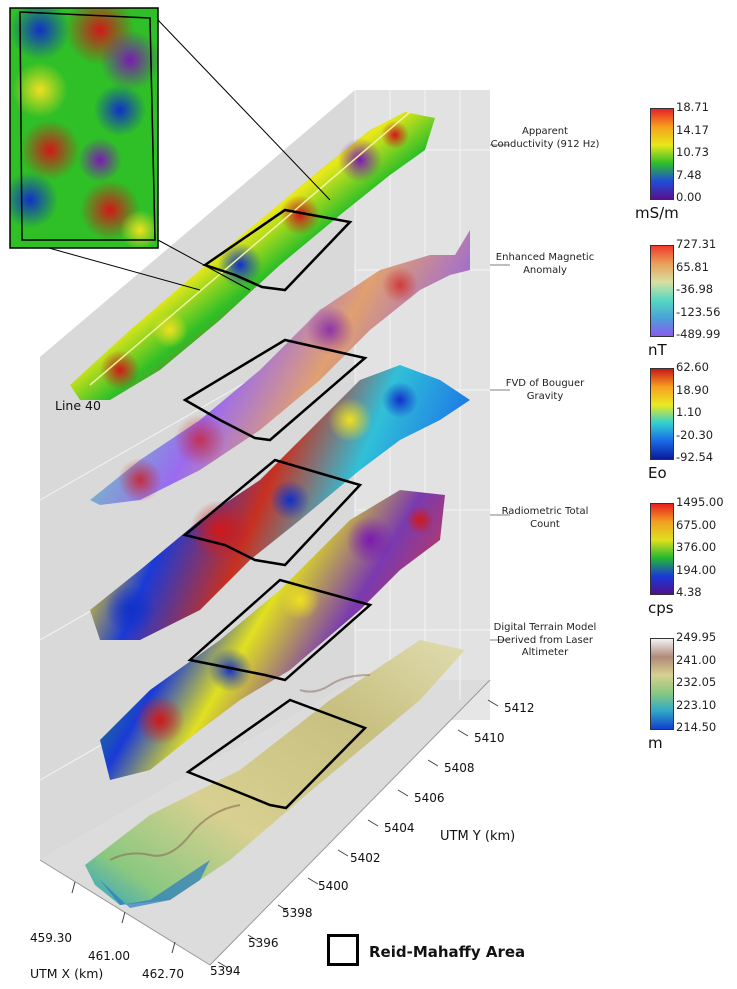  Describe the element at coordinates (478, 836) in the screenshot. I see `y-axis-title: UTM Y (km)` at that location.